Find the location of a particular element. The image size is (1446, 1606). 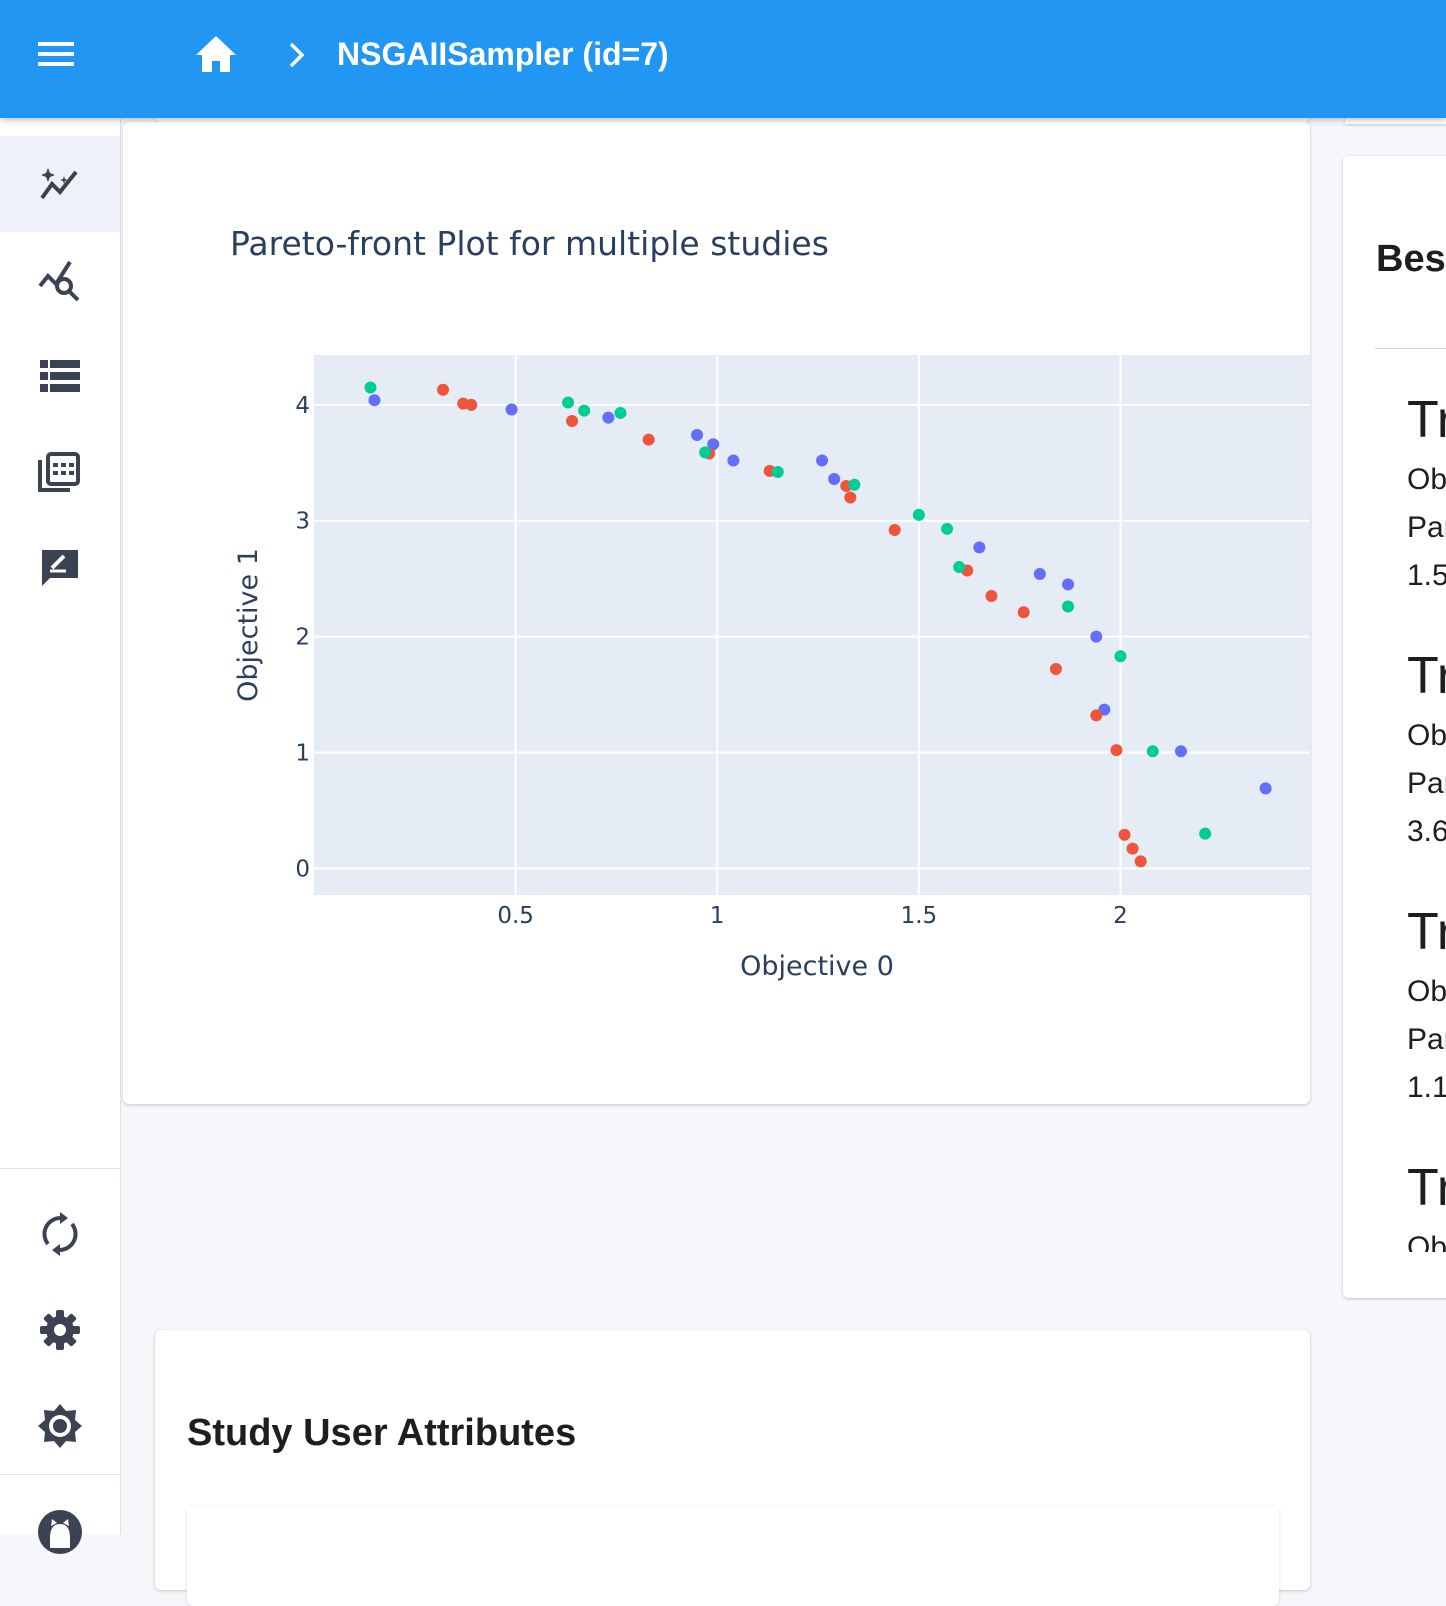

sidebar is located at coordinates (60, 836).